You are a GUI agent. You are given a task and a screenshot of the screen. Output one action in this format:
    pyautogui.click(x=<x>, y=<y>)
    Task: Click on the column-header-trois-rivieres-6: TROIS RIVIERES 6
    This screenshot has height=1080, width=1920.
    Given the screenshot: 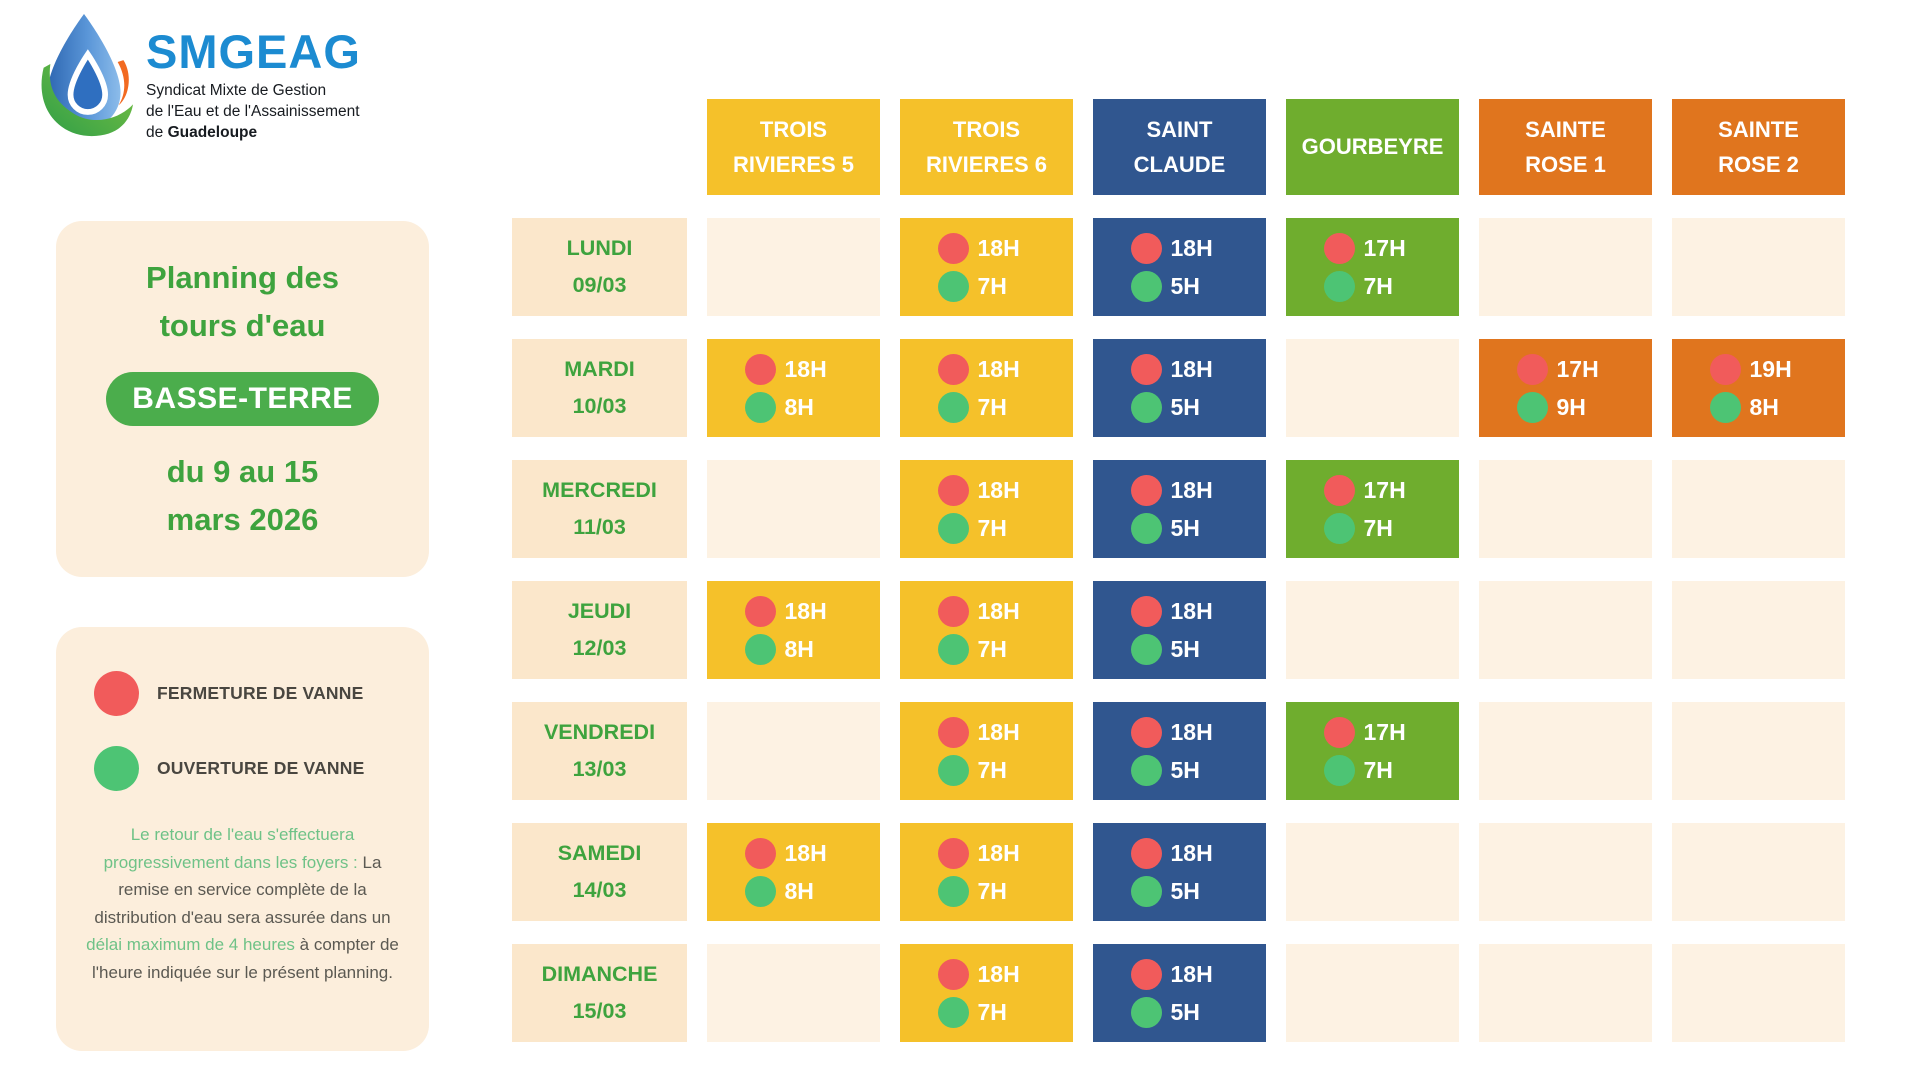 What is the action you would take?
    pyautogui.click(x=986, y=147)
    